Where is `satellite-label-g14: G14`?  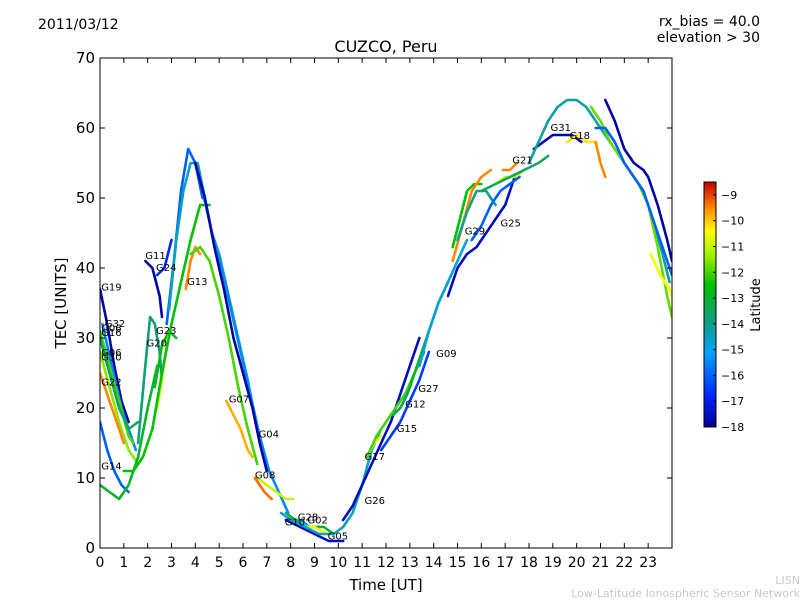 satellite-label-g14: G14 is located at coordinates (111, 467).